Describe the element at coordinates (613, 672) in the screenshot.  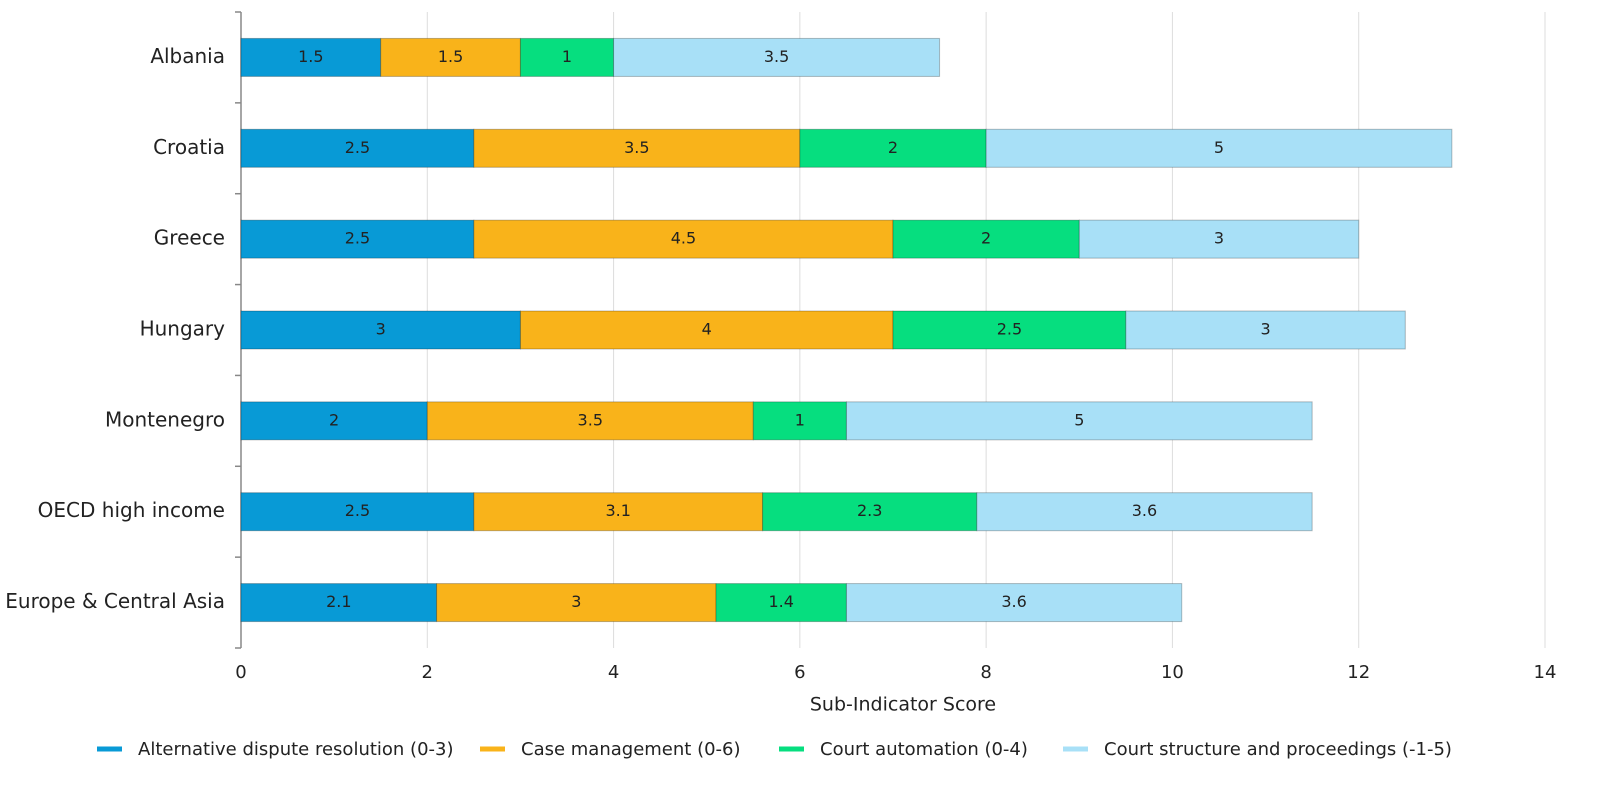
I see `x-tick-label: 4` at that location.